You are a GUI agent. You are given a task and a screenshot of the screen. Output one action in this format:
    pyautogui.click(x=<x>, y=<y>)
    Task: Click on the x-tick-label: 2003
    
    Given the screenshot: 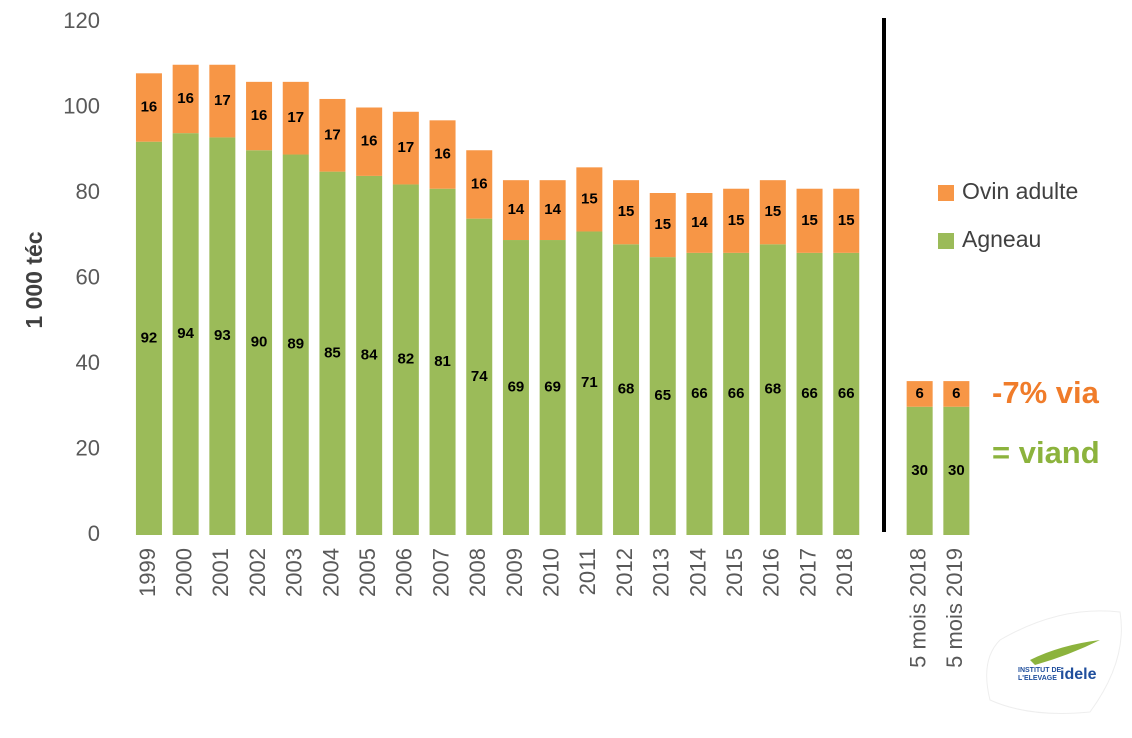 What is the action you would take?
    pyautogui.click(x=294, y=572)
    